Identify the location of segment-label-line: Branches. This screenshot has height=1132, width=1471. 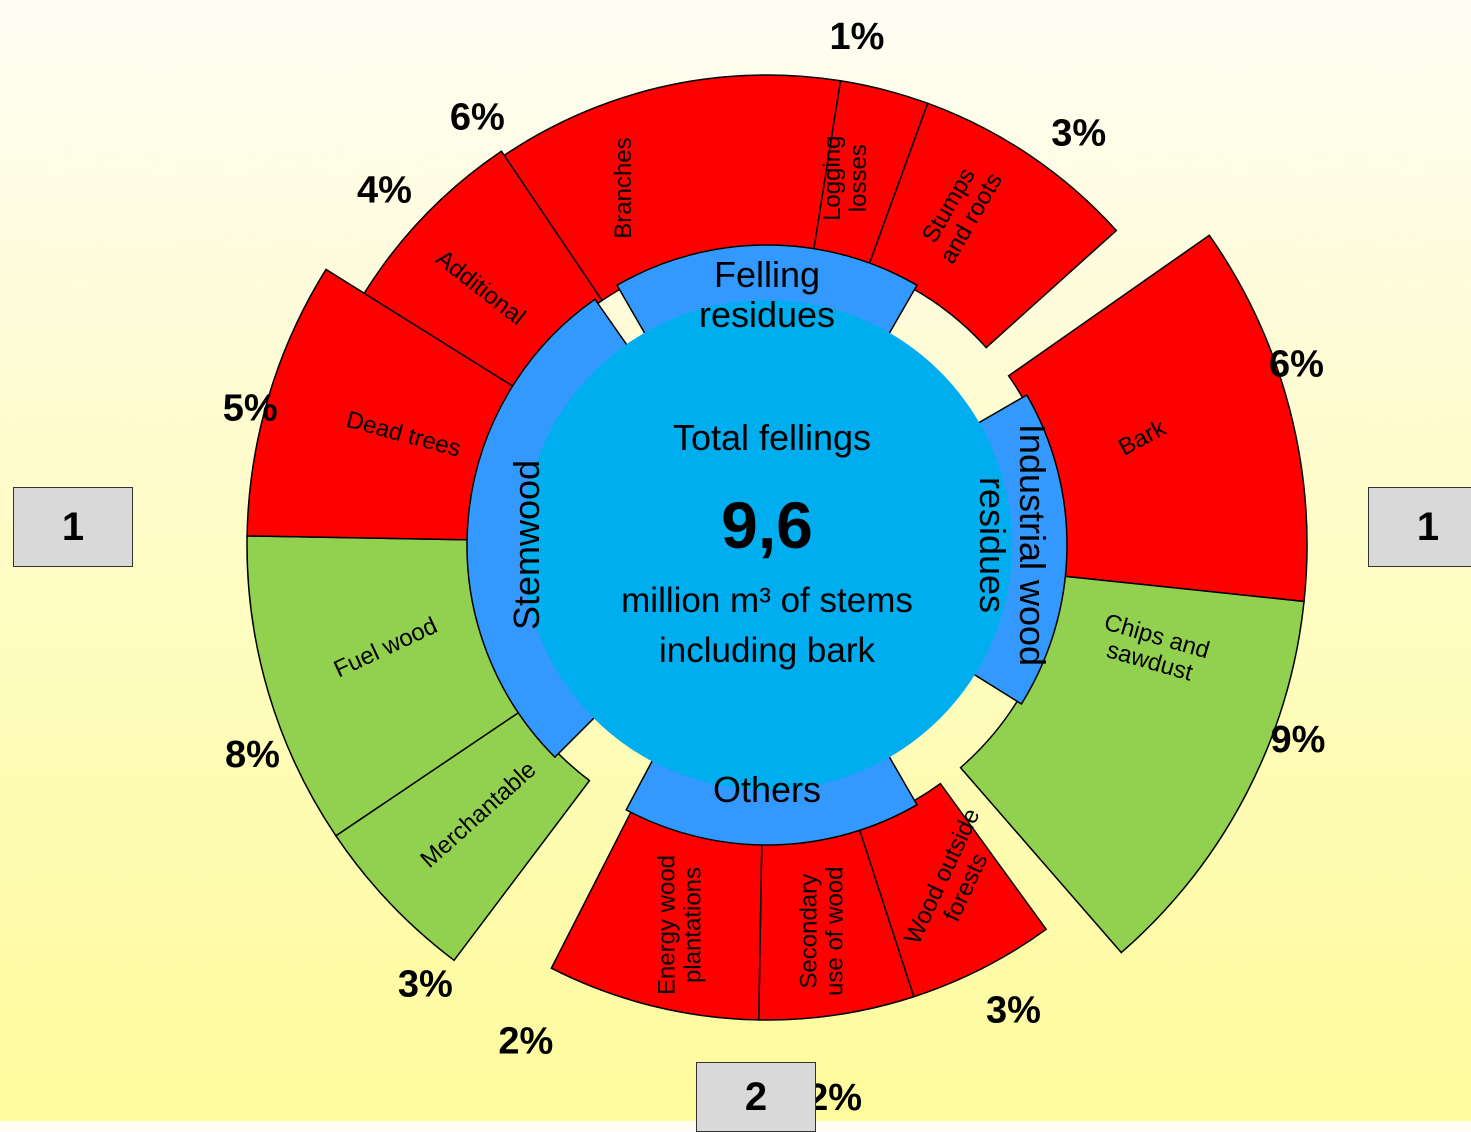
(623, 187).